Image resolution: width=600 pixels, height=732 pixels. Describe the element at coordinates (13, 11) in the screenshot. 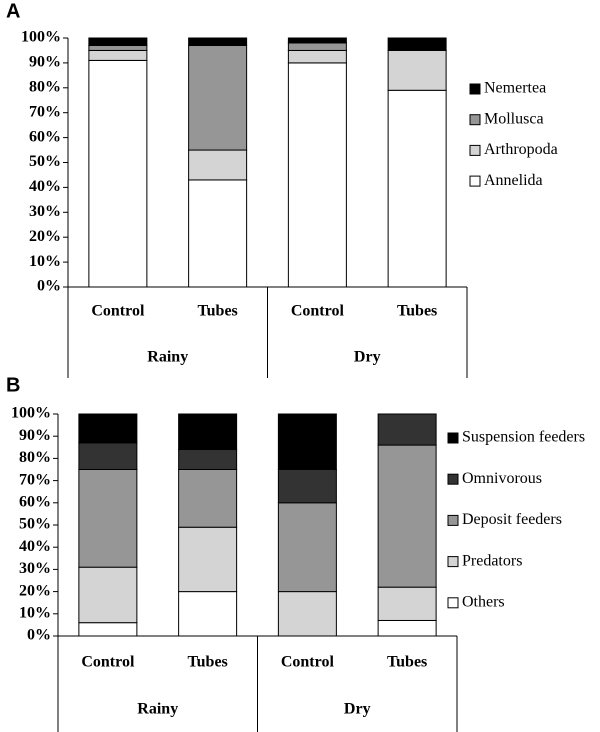

I see `panel-label: A` at that location.